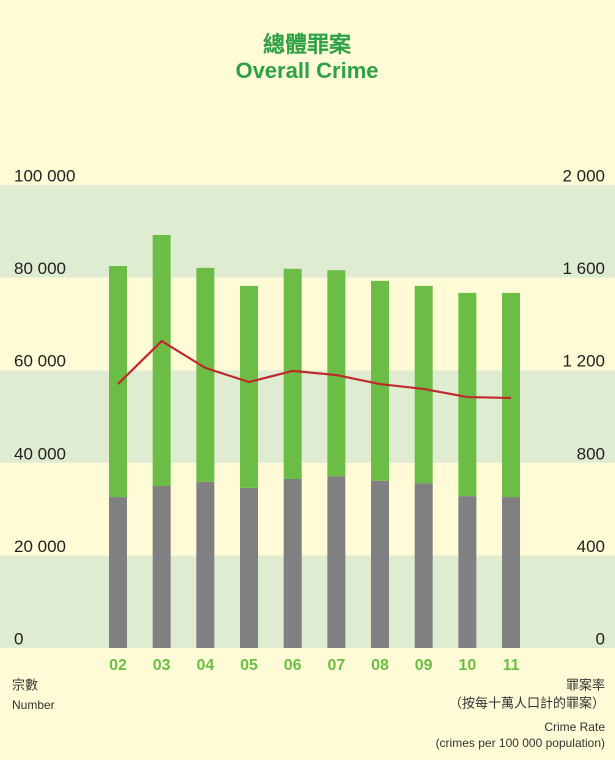 This screenshot has height=760, width=615. I want to click on y-tick-label: 40 000, so click(40, 453).